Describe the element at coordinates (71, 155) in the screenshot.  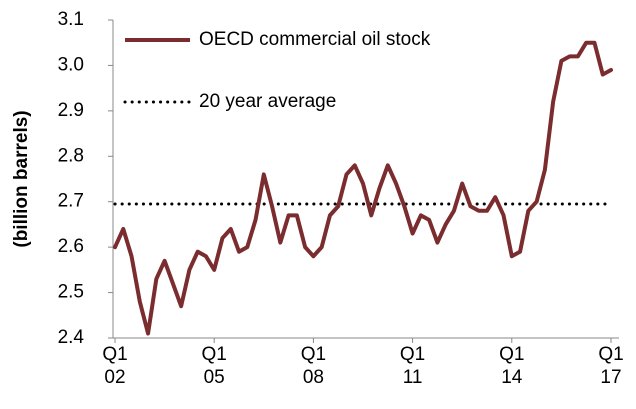
I see `y-tick-label: 2.8` at that location.